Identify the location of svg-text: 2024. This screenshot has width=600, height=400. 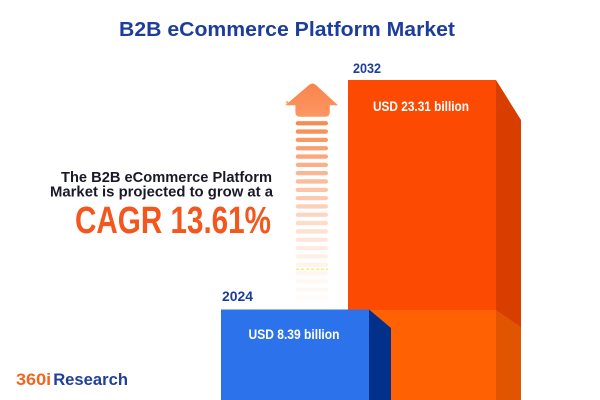
(237, 296).